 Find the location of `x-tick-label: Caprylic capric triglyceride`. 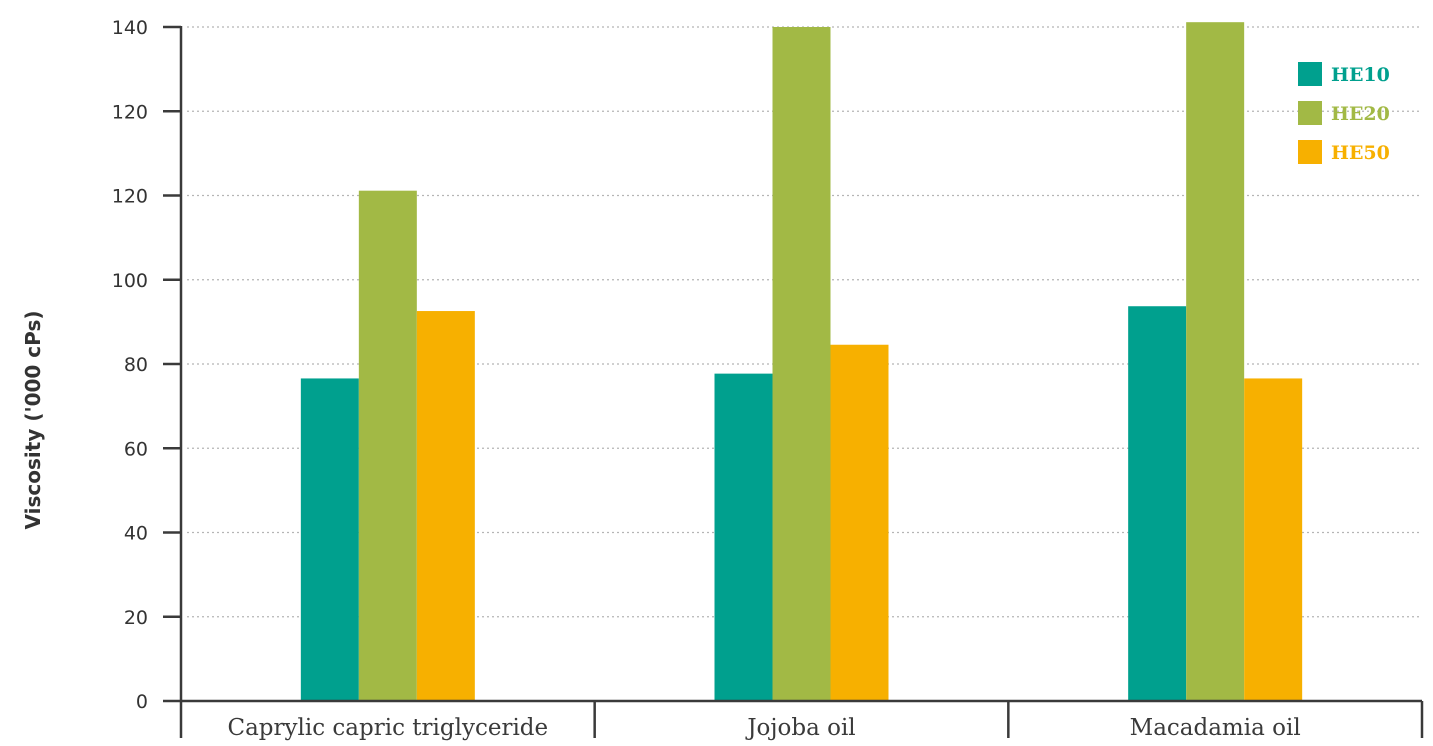

x-tick-label: Caprylic capric triglyceride is located at coordinates (388, 728).